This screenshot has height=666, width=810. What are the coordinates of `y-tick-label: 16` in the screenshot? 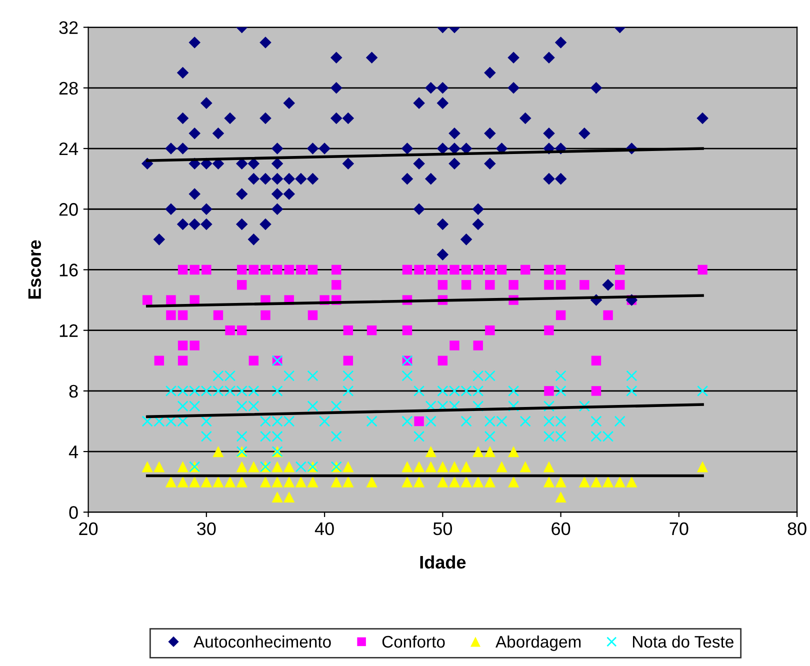 It's located at (69, 270).